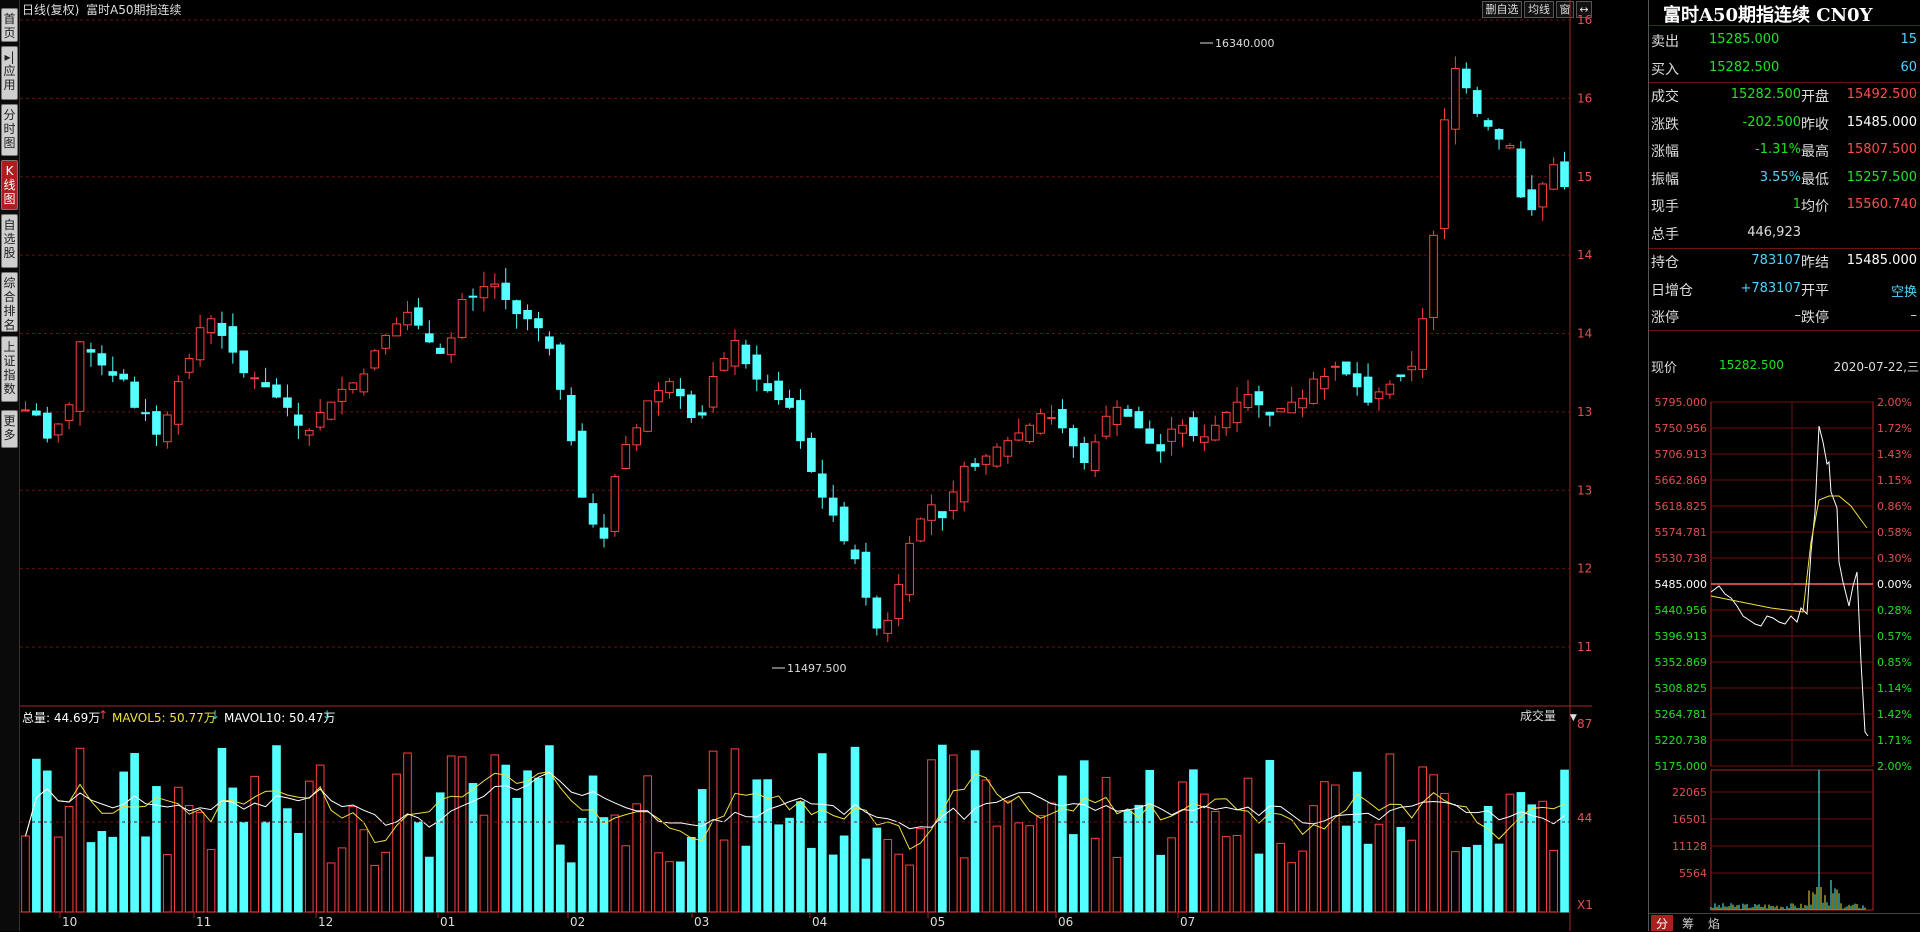 This screenshot has height=932, width=1920. What do you see at coordinates (795, 810) in the screenshot?
I see `volume-ma5-line` at bounding box center [795, 810].